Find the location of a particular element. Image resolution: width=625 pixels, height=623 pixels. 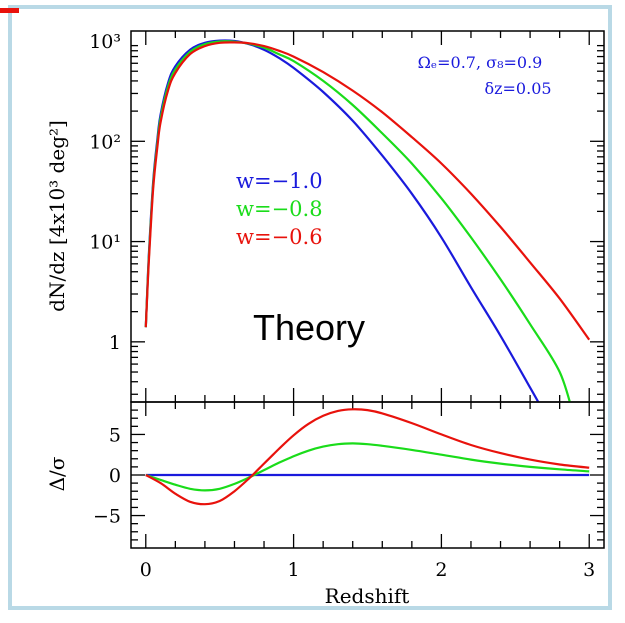

legend-entry-w-0-6: w=−0.6 is located at coordinates (279, 237).